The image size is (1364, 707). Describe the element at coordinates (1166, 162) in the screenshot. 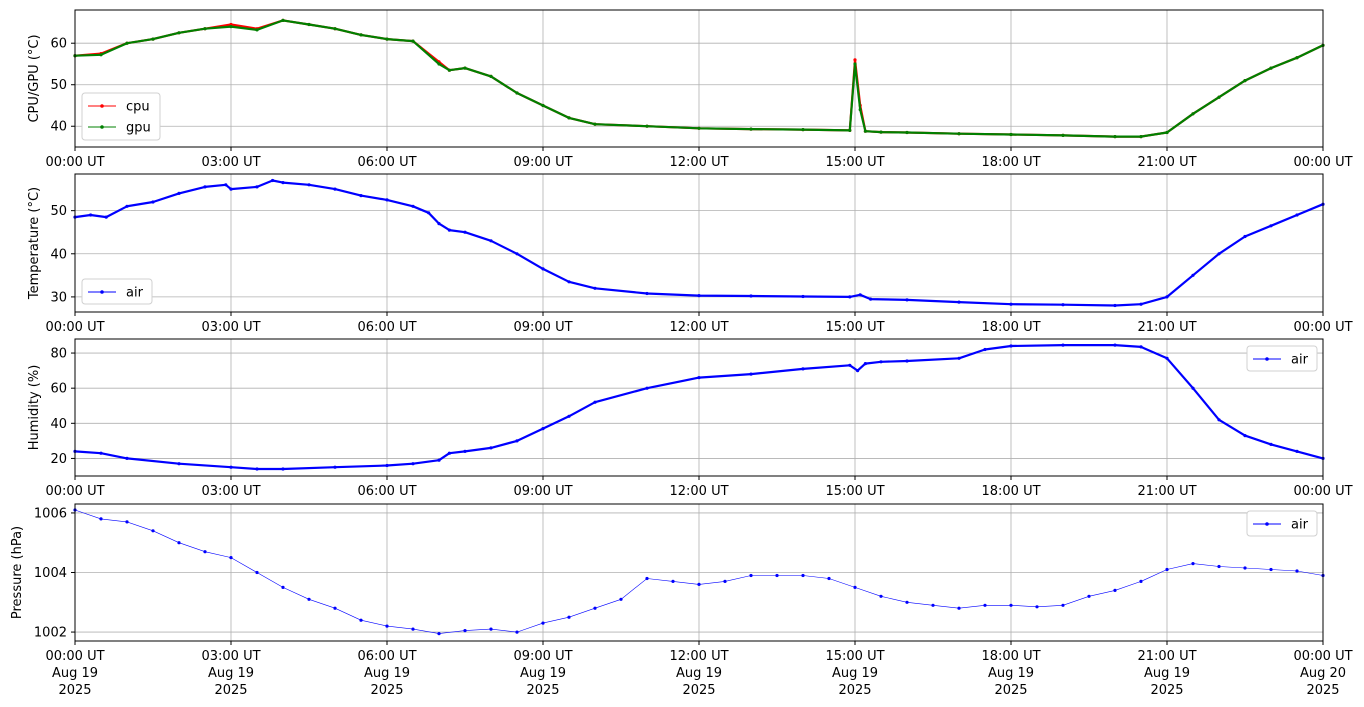

I see `x-tick-label: 21:00 UT` at that location.